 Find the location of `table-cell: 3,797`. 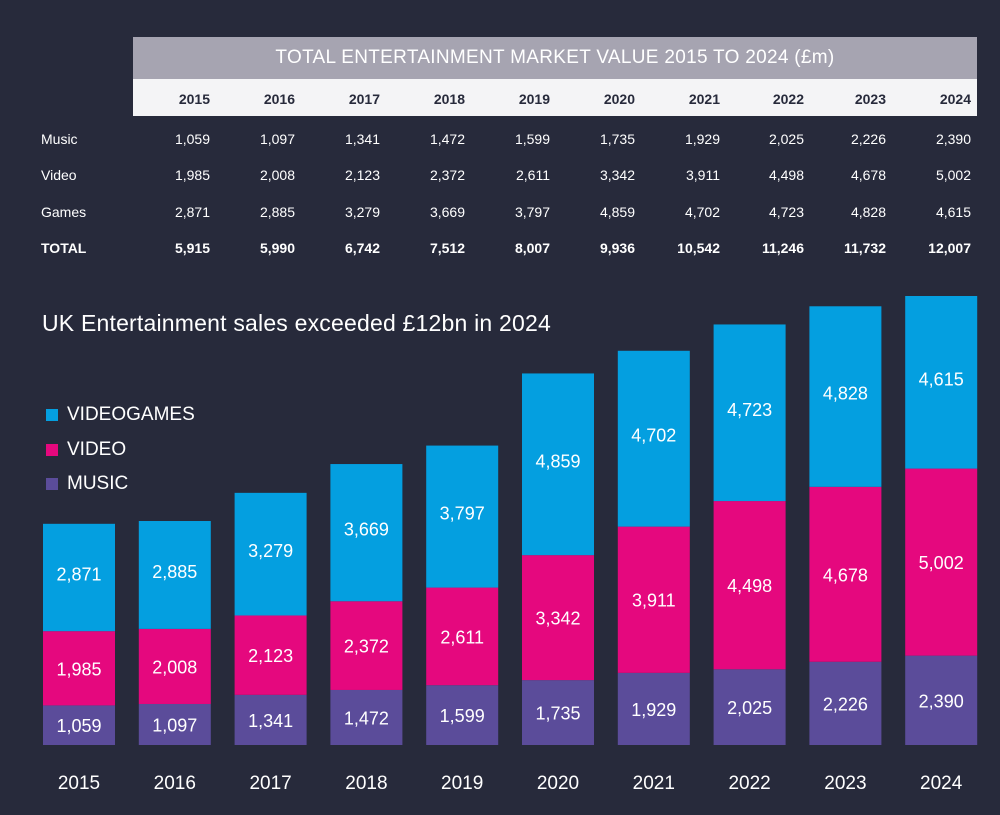

table-cell: 3,797 is located at coordinates (532, 212).